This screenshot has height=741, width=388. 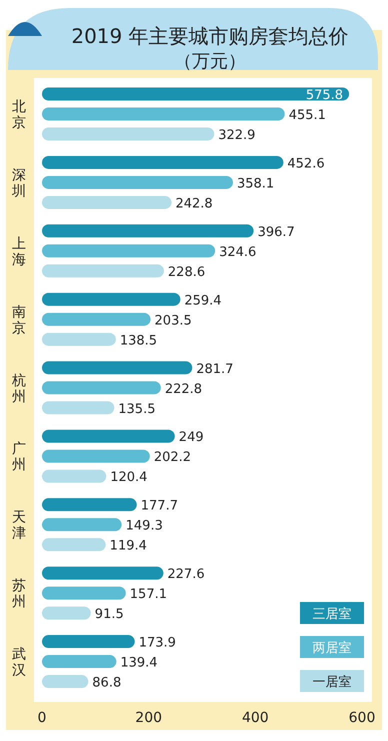 I want to click on data-label: 149.3, so click(x=144, y=526).